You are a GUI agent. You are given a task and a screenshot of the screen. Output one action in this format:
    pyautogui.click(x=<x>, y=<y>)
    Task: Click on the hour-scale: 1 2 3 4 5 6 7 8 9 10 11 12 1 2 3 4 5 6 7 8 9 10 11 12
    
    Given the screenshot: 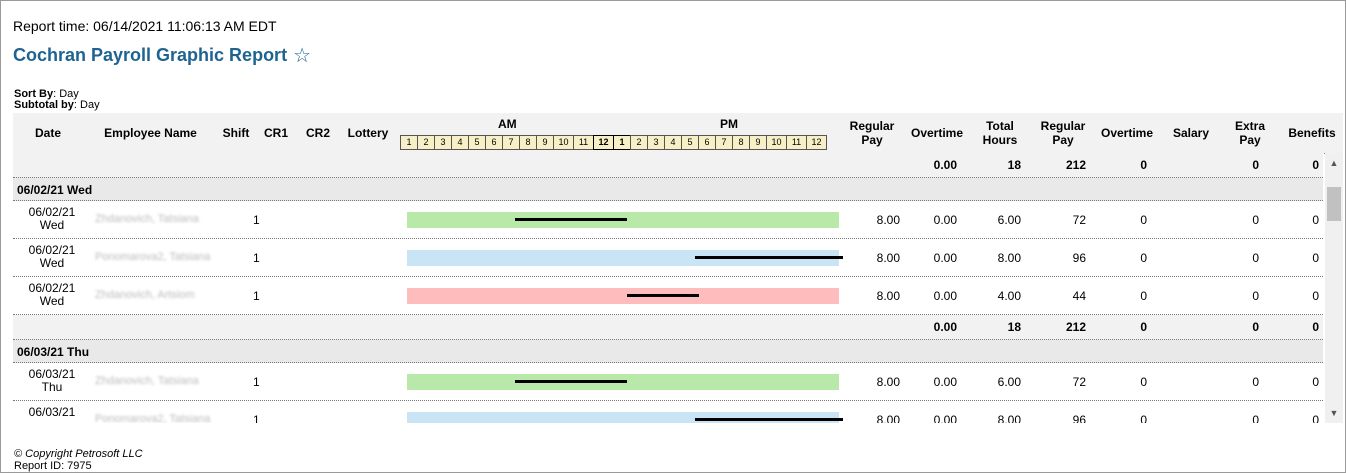 What is the action you would take?
    pyautogui.click(x=613, y=142)
    